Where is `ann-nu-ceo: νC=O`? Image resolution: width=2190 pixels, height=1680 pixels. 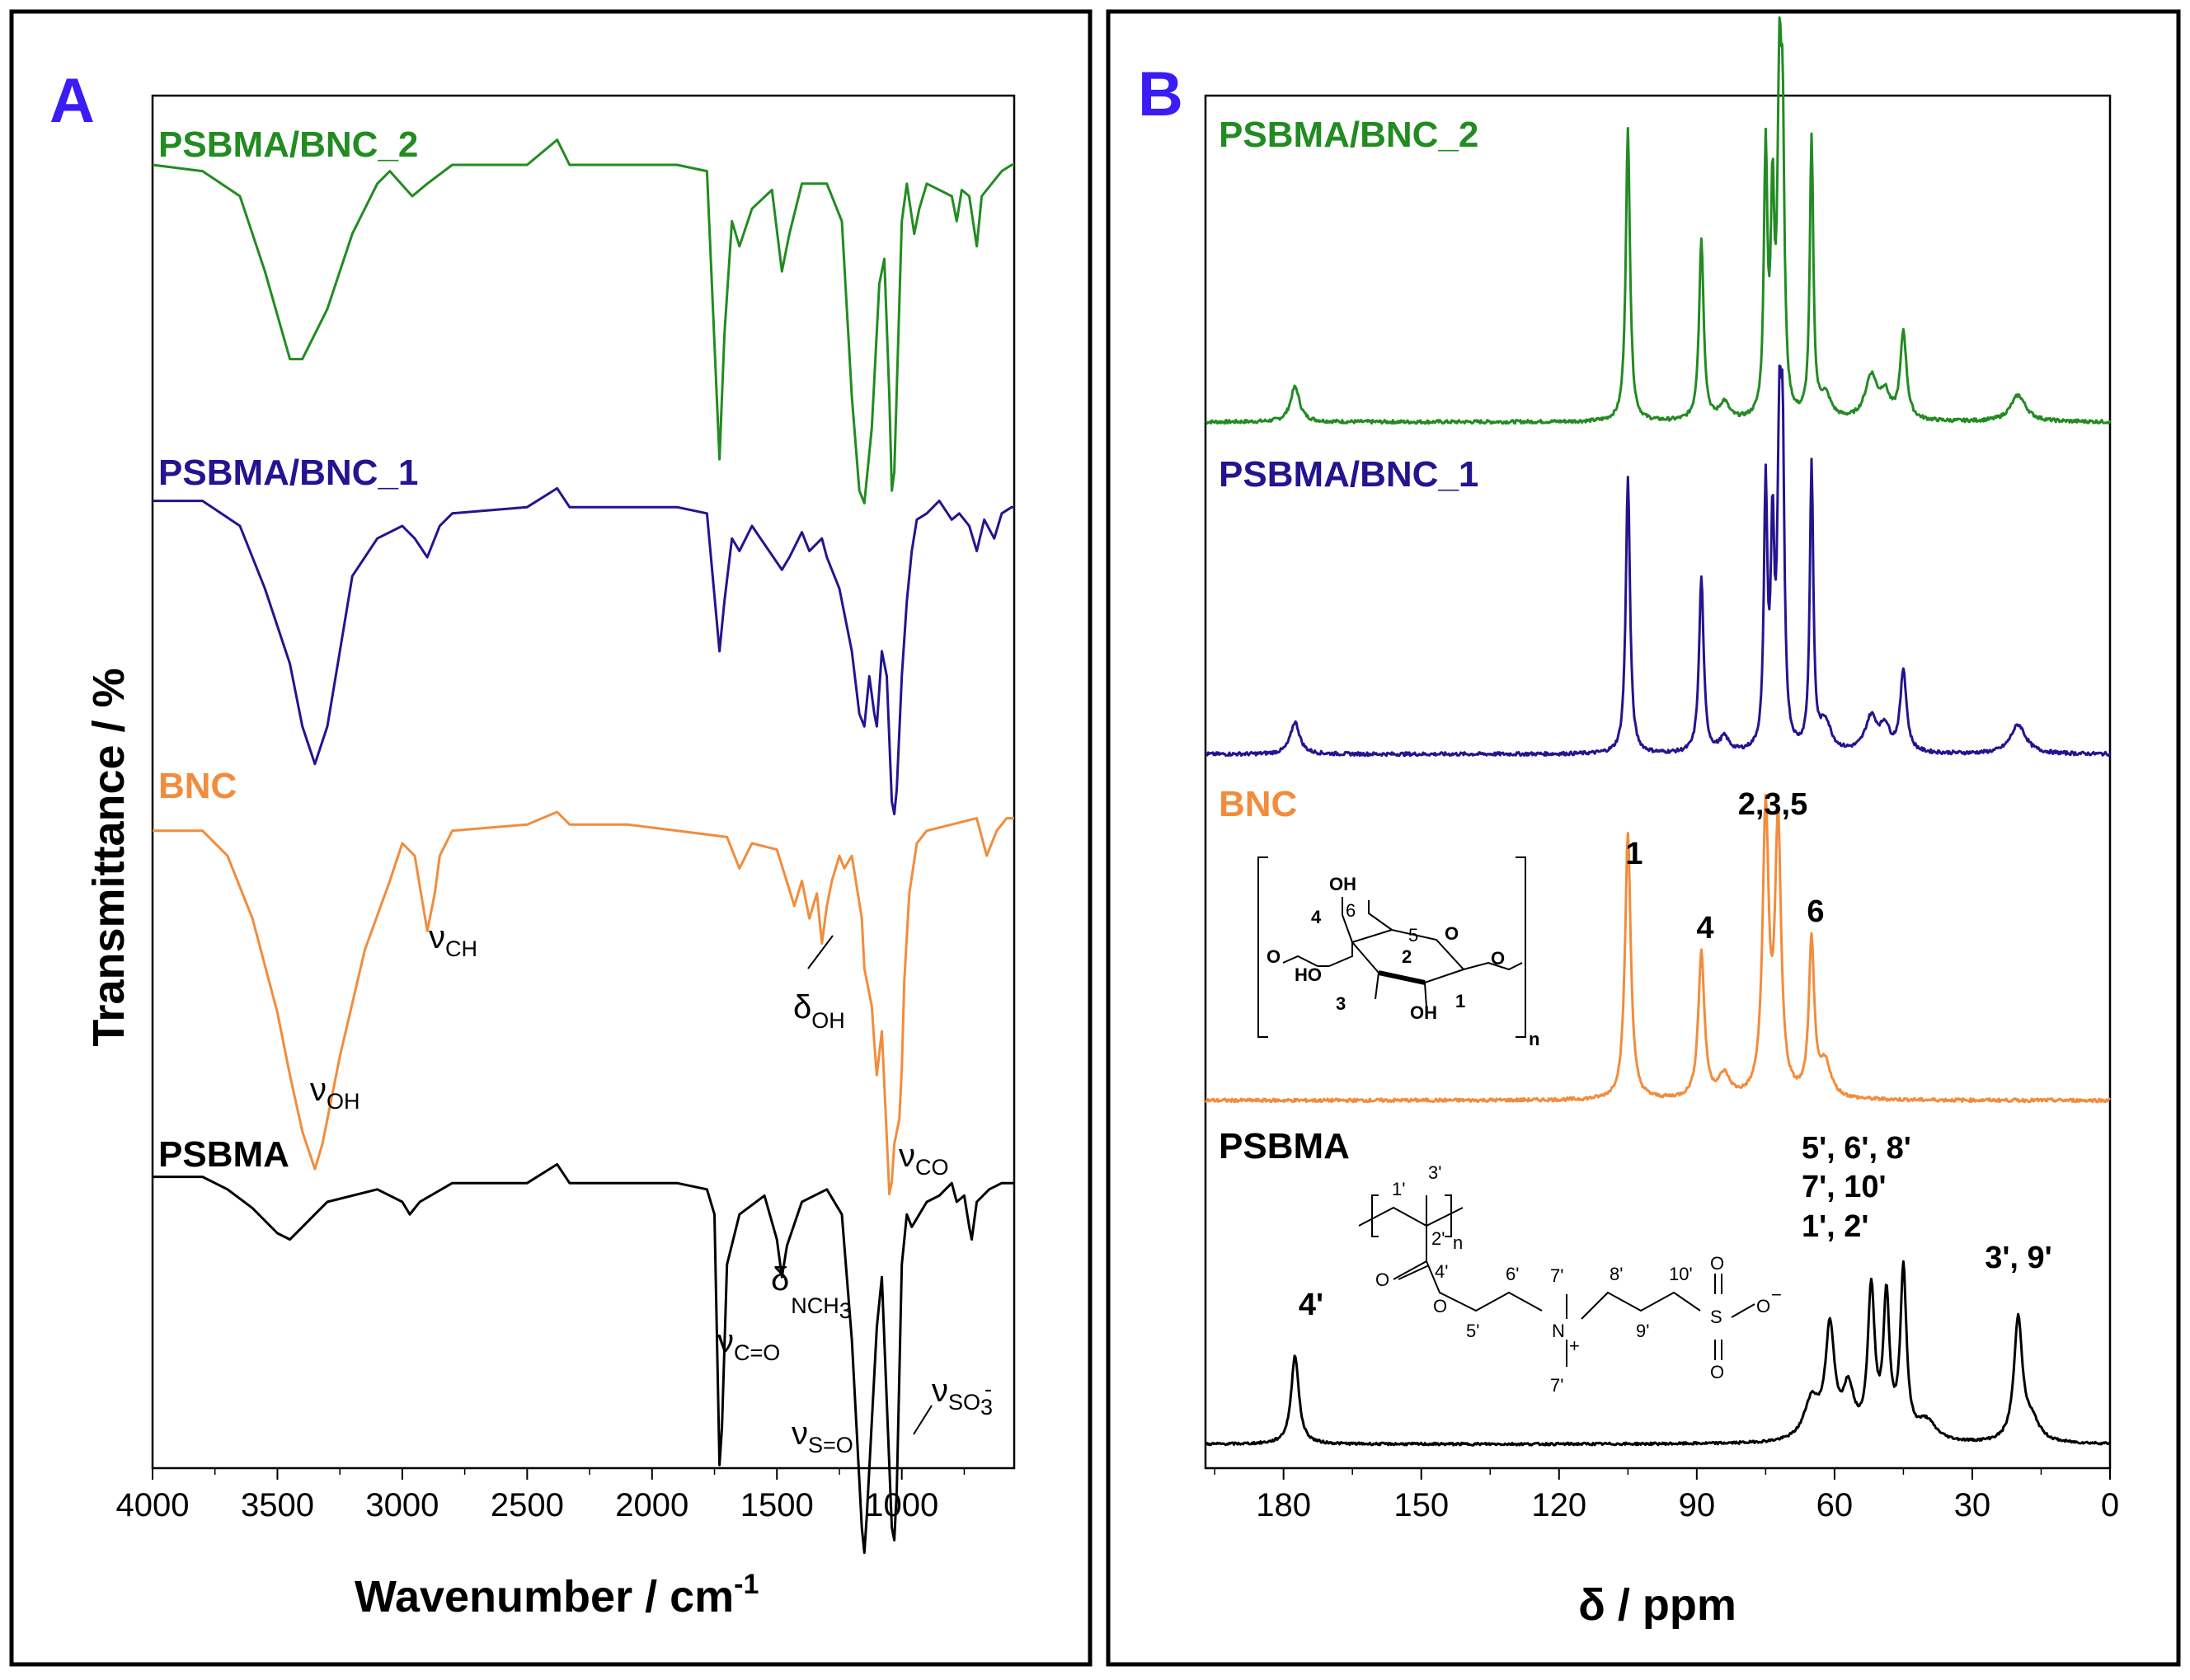
ann-nu-ceo: νC=O is located at coordinates (748, 1344).